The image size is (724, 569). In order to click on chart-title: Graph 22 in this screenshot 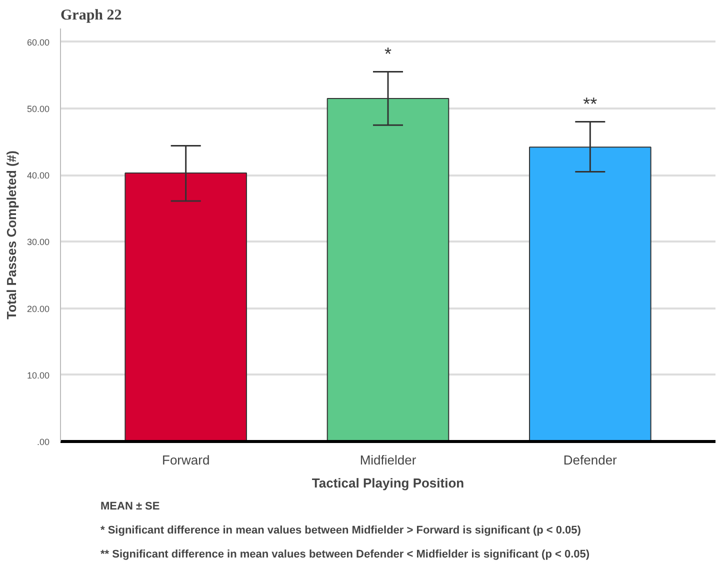, I will do `click(91, 16)`.